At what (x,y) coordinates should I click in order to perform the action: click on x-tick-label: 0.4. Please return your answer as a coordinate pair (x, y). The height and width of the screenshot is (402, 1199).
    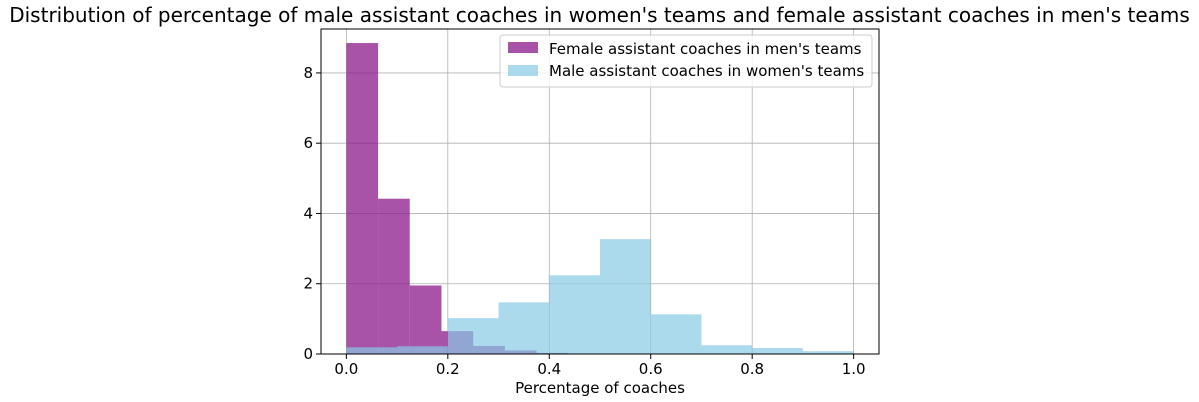
    Looking at the image, I should click on (549, 369).